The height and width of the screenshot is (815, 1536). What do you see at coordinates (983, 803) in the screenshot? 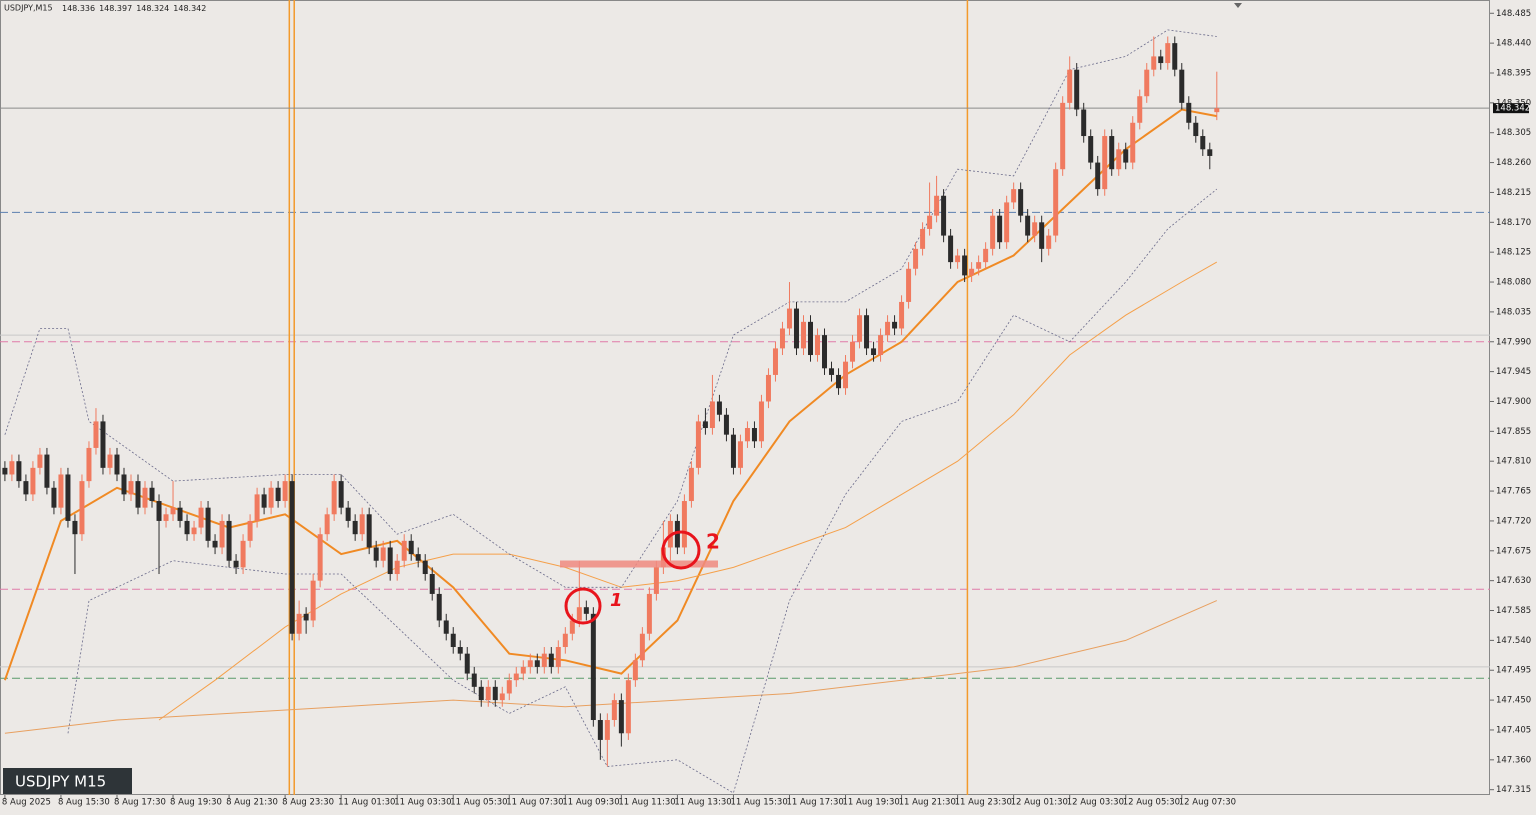
I see `x-tick-label: 11 Aug 23:30` at bounding box center [983, 803].